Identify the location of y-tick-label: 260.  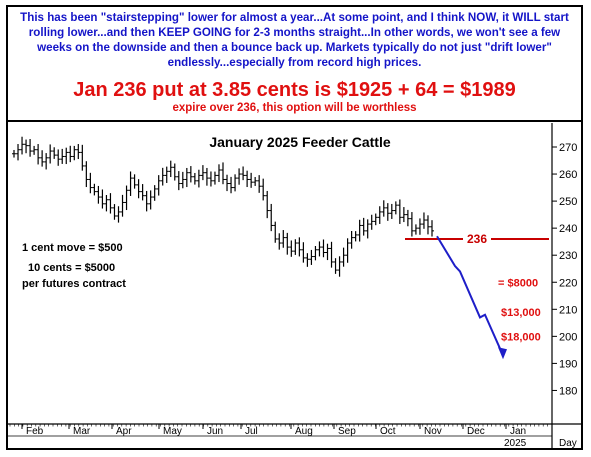
(568, 175).